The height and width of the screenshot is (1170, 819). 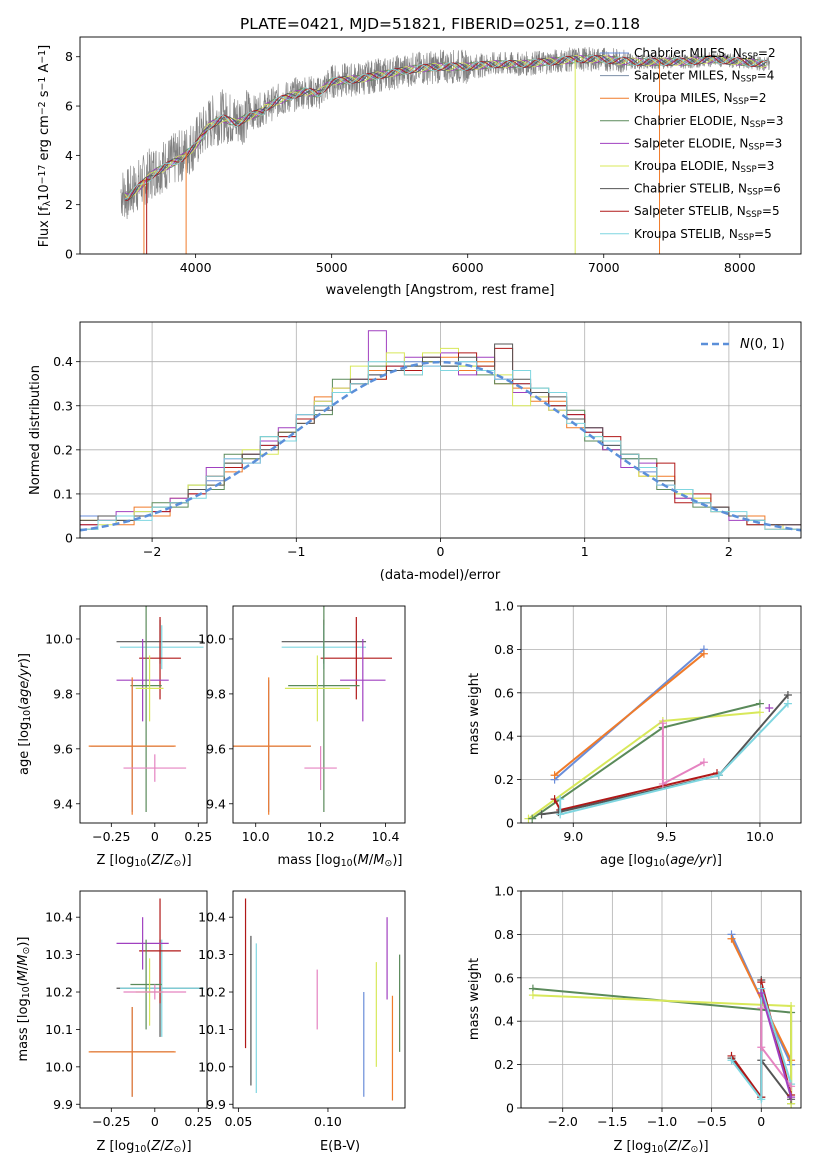 I want to click on label-part: /, so click(x=371, y=860).